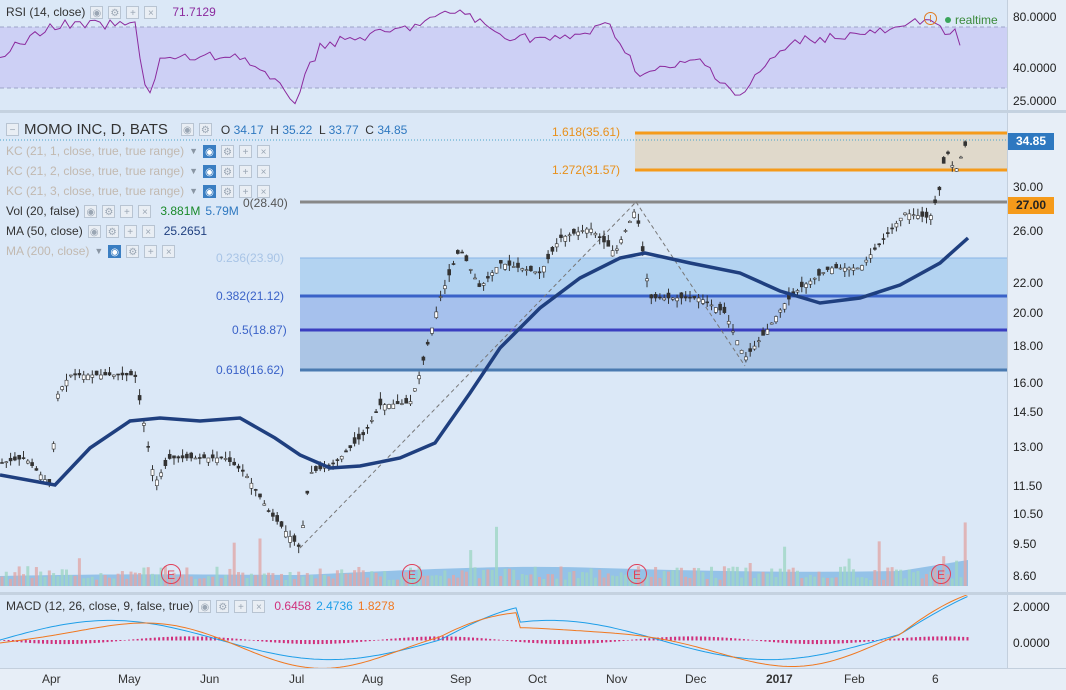 This screenshot has height=690, width=1066. What do you see at coordinates (1036, 631) in the screenshot?
I see `macd-axis` at bounding box center [1036, 631].